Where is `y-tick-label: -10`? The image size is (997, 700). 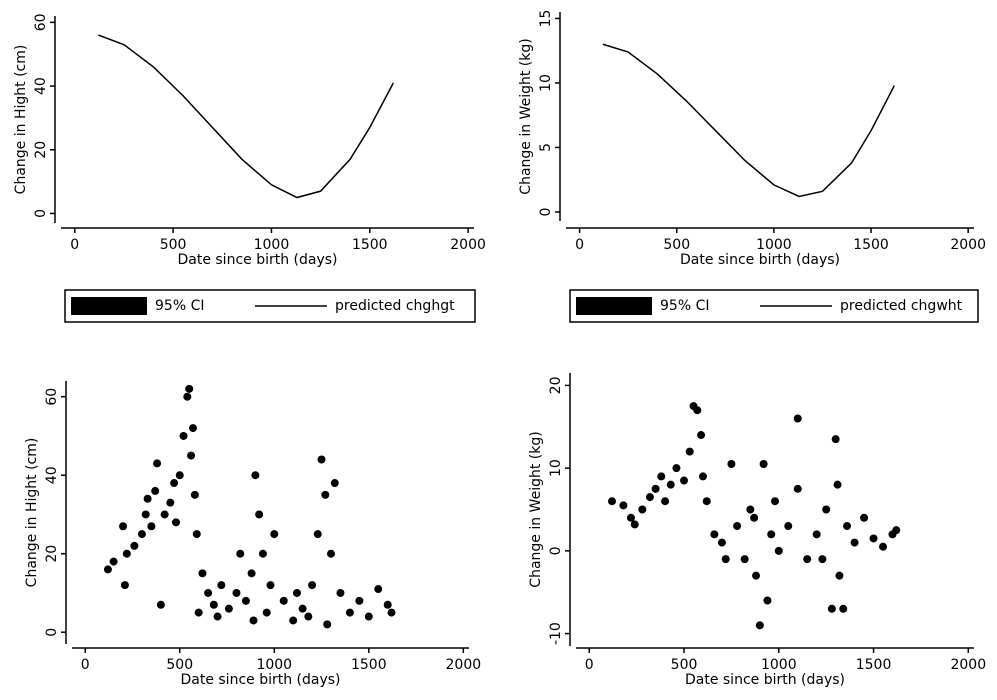
y-tick-label: -10 is located at coordinates (556, 633).